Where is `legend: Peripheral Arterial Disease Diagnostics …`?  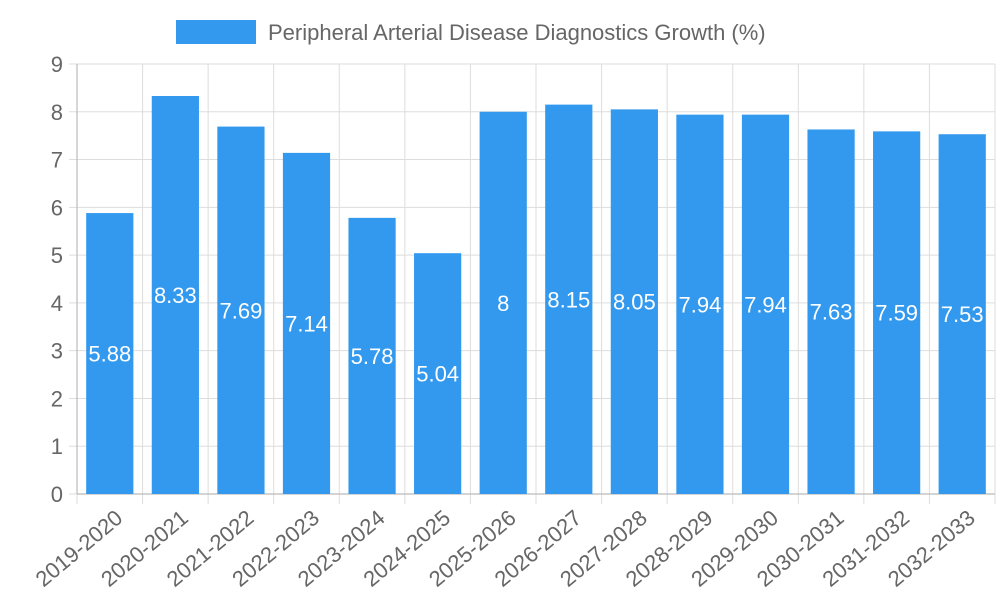
legend: Peripheral Arterial Disease Diagnostics … is located at coordinates (471, 32).